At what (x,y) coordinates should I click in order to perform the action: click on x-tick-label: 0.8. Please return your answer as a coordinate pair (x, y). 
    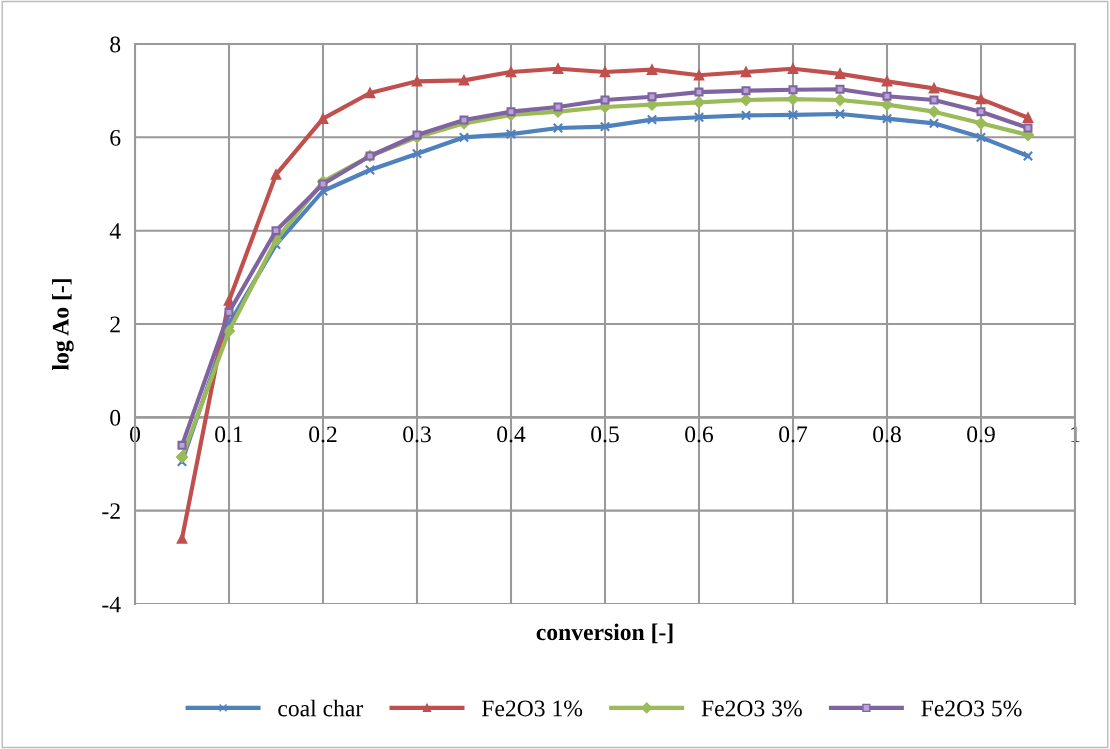
    Looking at the image, I should click on (887, 434).